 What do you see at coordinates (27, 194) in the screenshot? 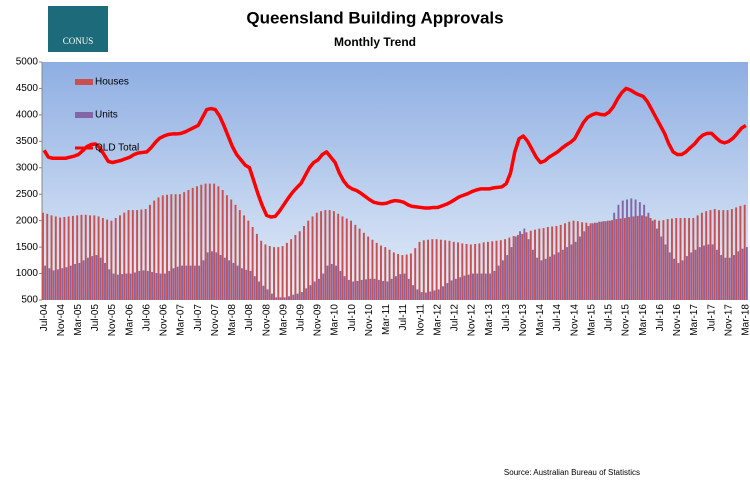
I see `y-tick-label: 2500` at bounding box center [27, 194].